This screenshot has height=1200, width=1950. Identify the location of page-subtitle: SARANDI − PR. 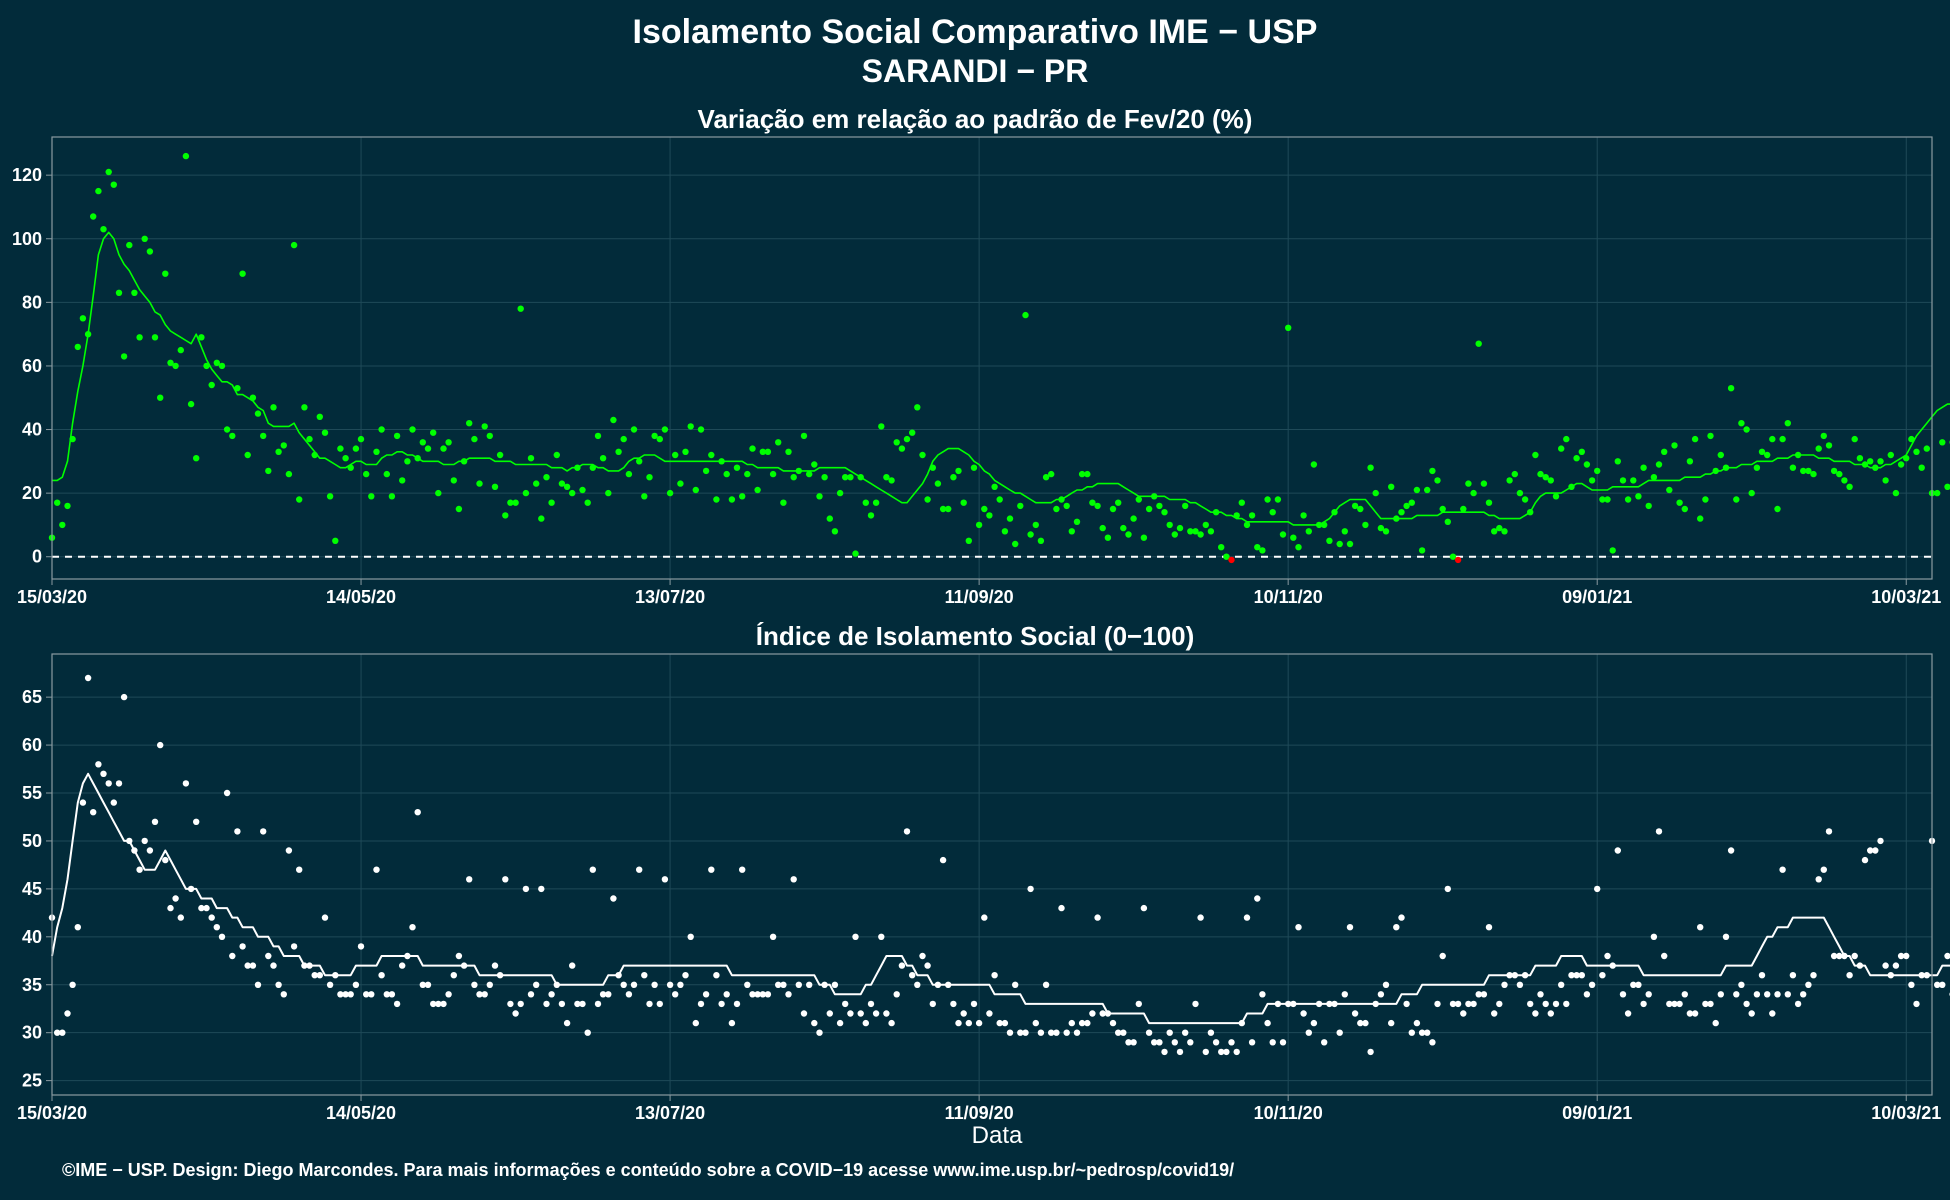
(975, 71).